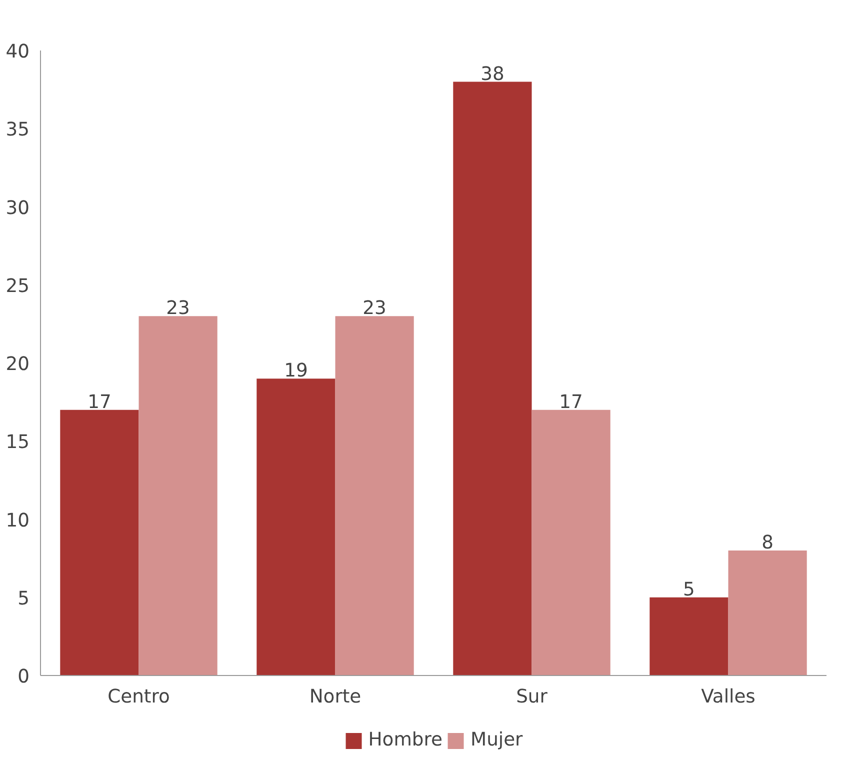 The image size is (866, 780). I want to click on y-tick-label: 30, so click(18, 208).